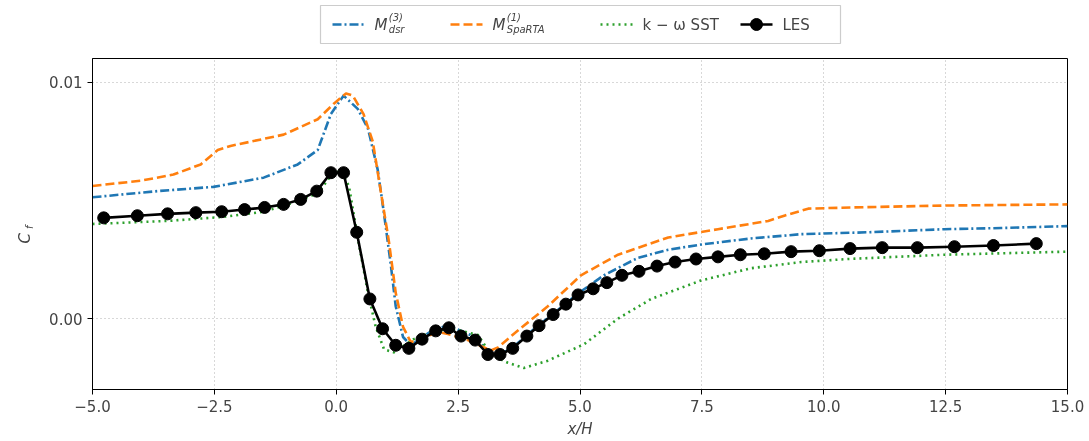 This screenshot has width=1089, height=441. What do you see at coordinates (824, 406) in the screenshot?
I see `x-tick-label: 10.0` at bounding box center [824, 406].